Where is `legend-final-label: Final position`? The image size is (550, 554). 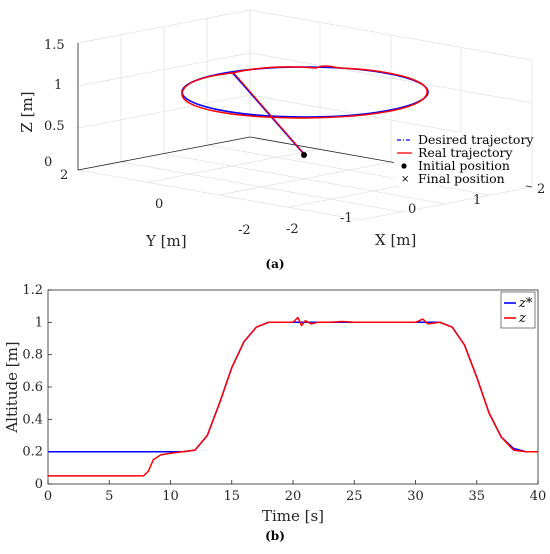
legend-final-label: Final position is located at coordinates (461, 178).